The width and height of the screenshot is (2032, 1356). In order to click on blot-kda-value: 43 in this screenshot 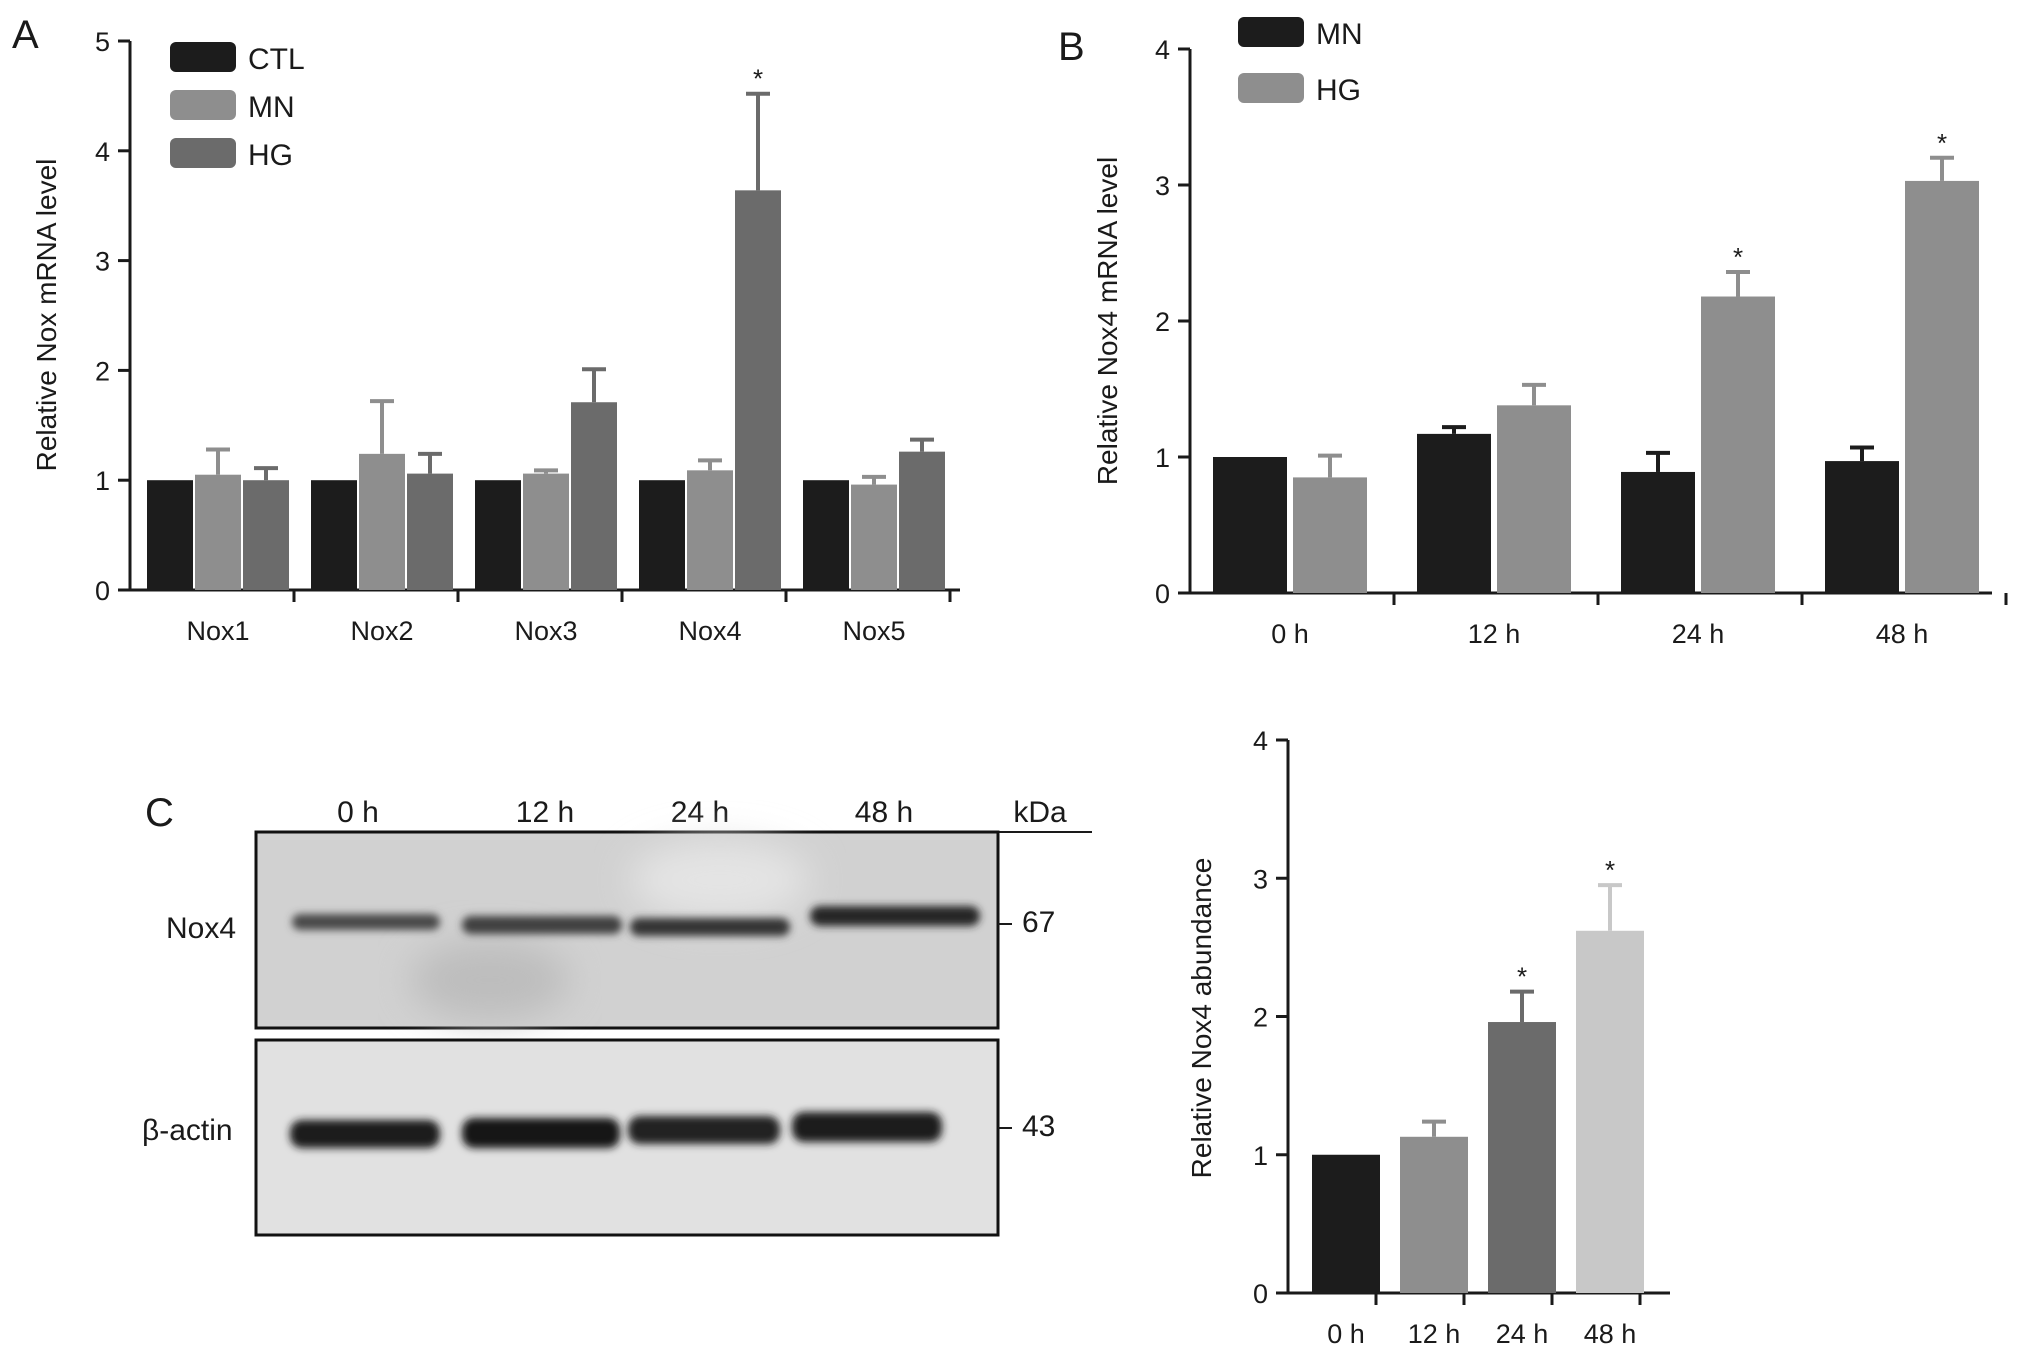, I will do `click(1038, 1126)`.